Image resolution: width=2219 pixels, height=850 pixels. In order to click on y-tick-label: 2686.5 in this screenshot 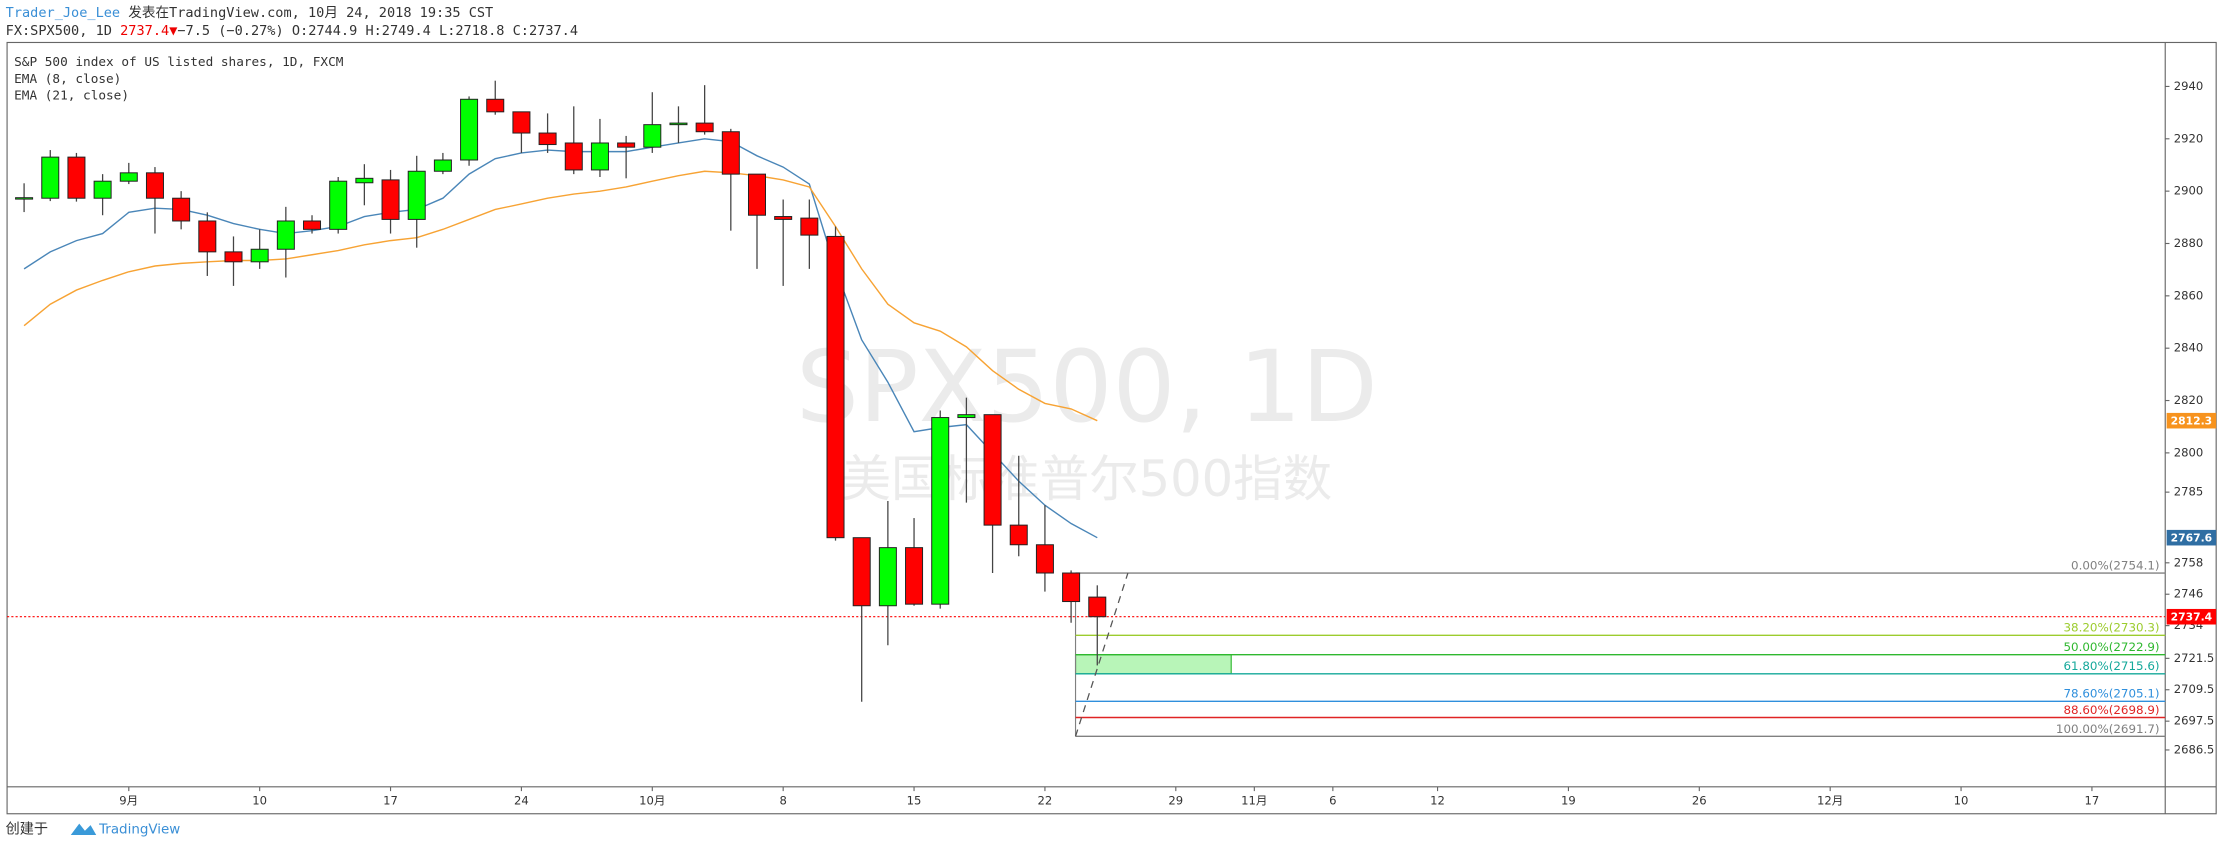, I will do `click(2194, 749)`.